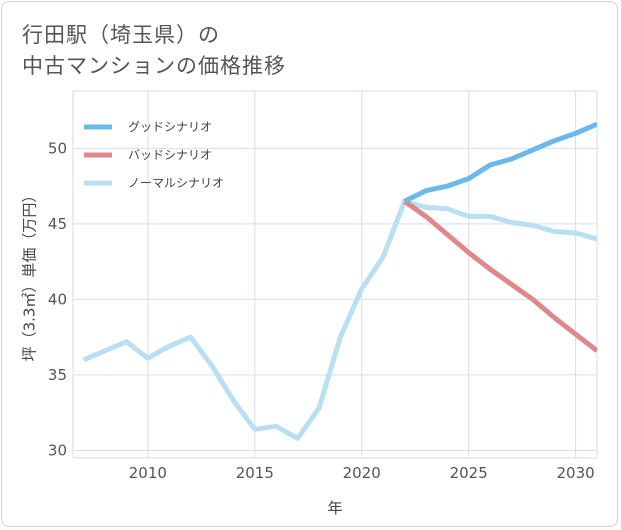 This screenshot has height=530, width=621. I want to click on x-tick-label: 2025, so click(469, 473).